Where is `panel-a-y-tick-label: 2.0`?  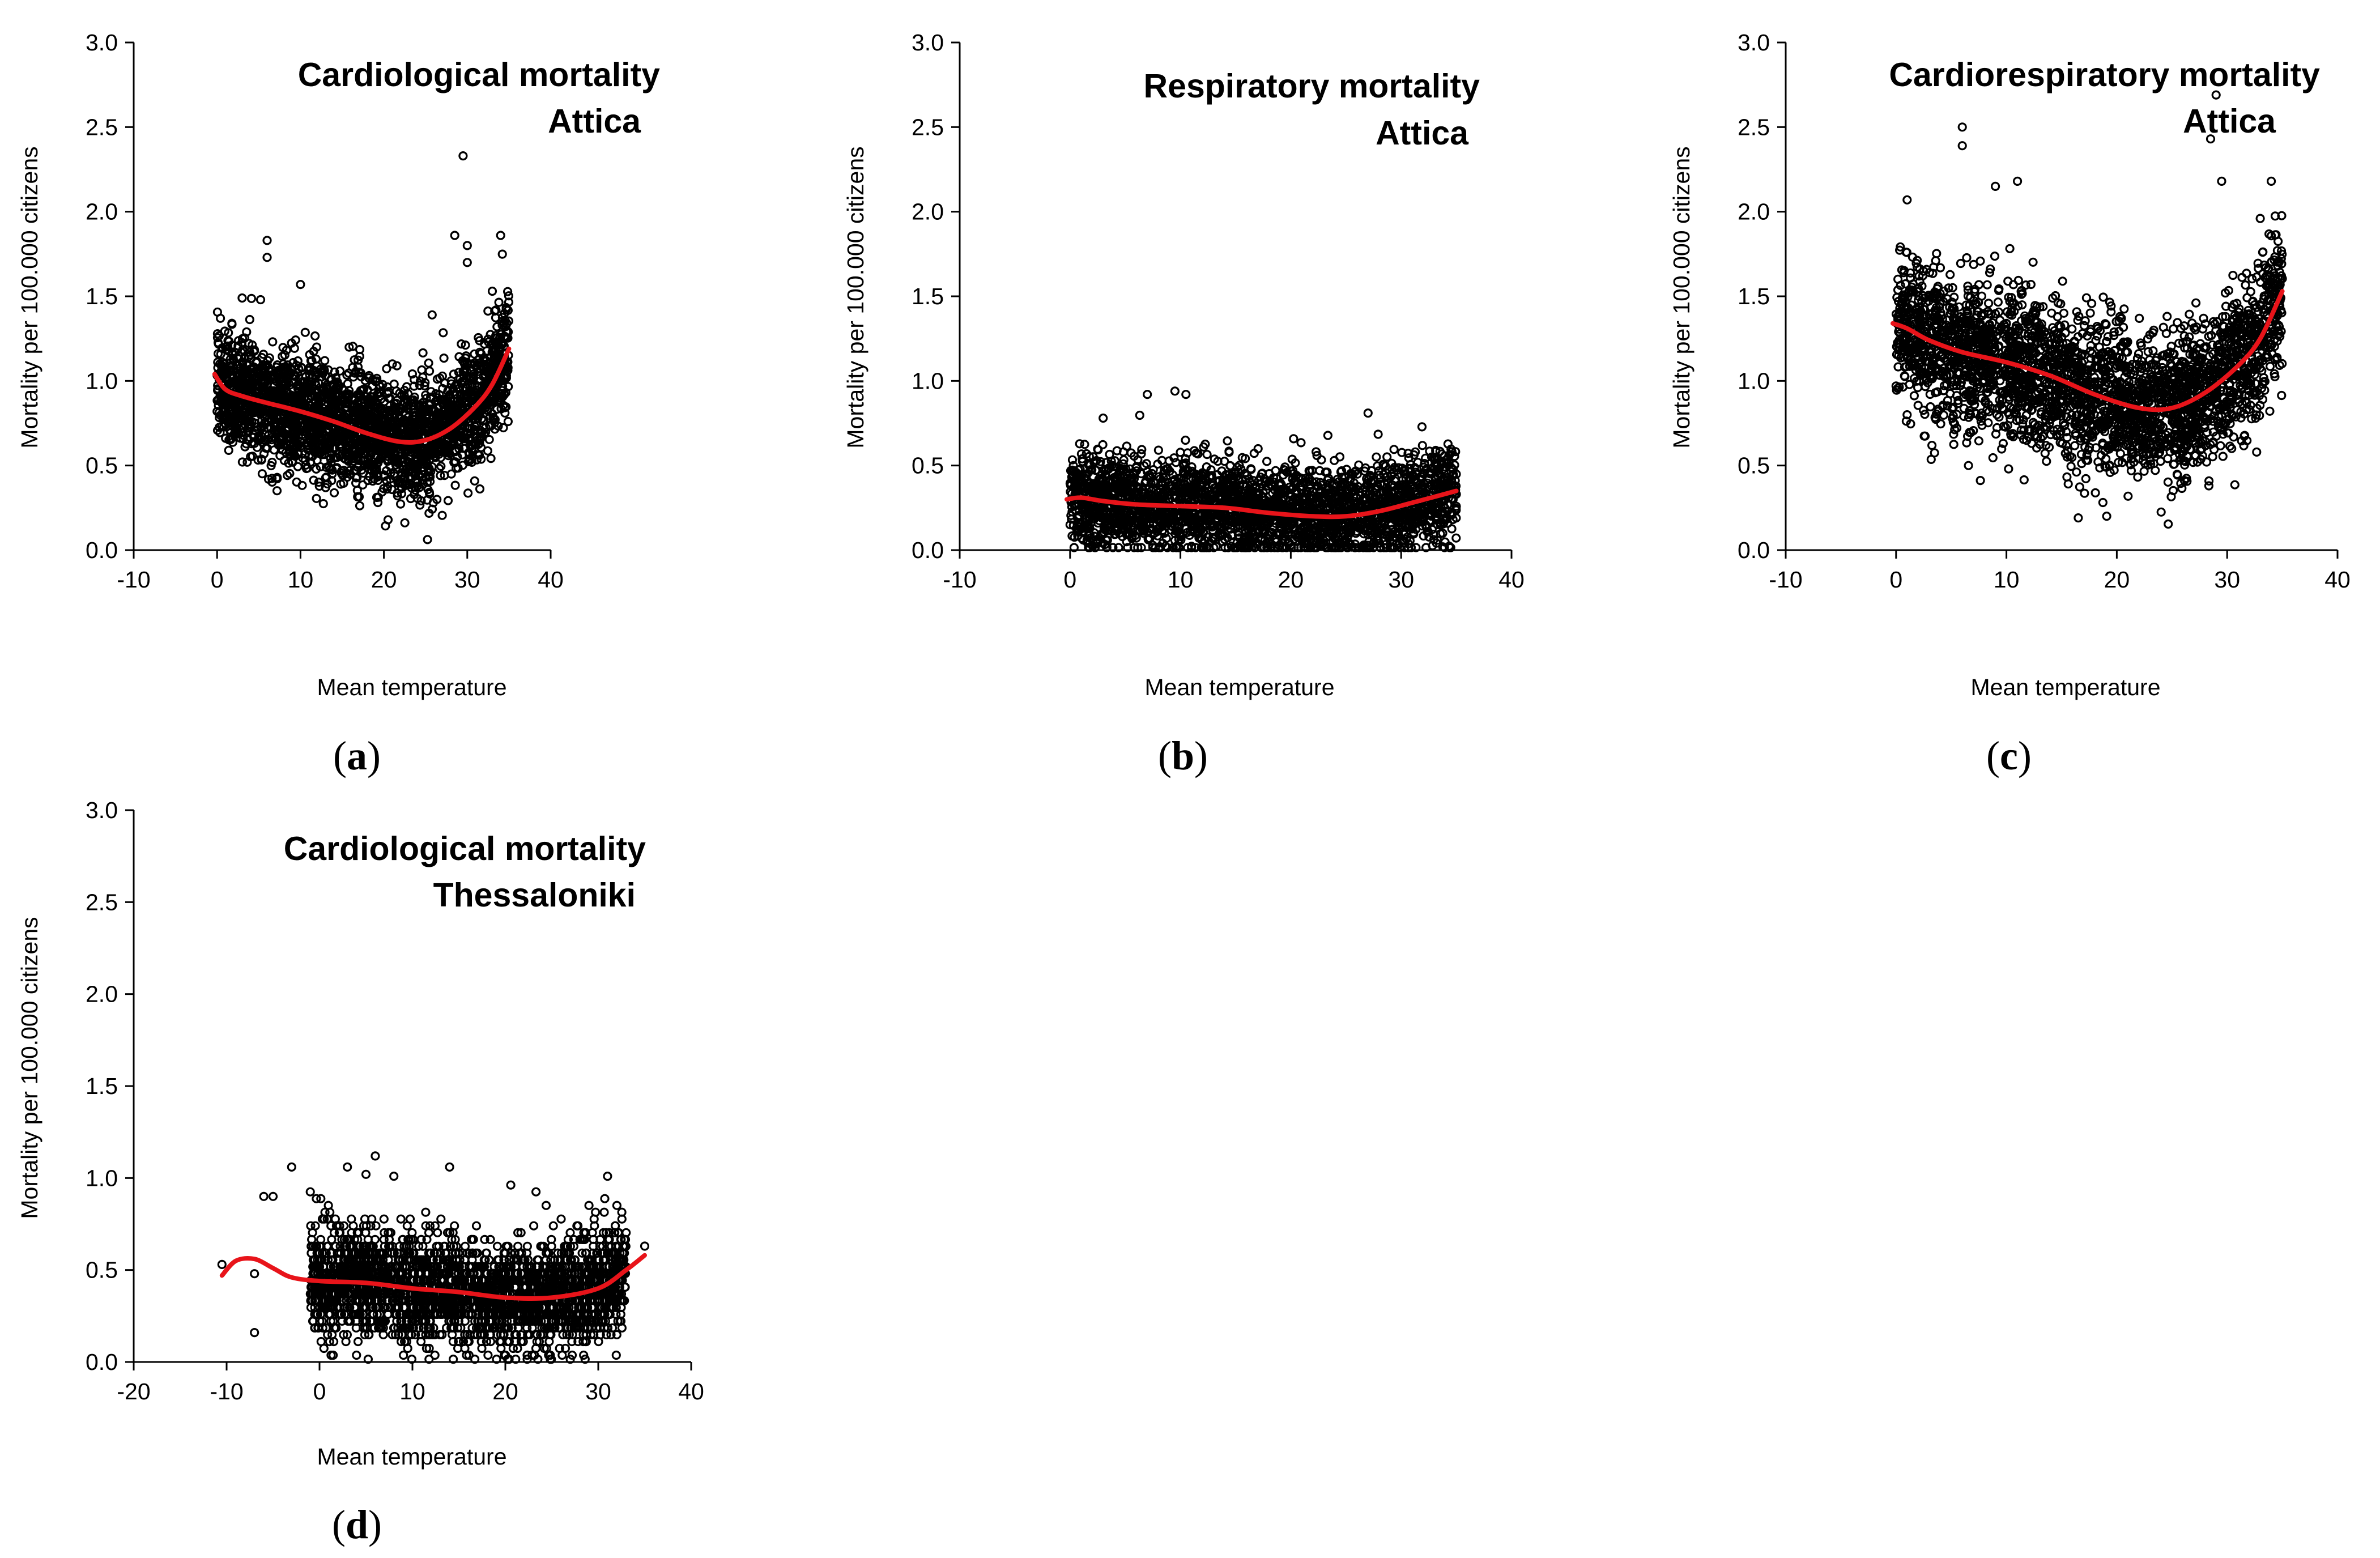 panel-a-y-tick-label: 2.0 is located at coordinates (102, 212).